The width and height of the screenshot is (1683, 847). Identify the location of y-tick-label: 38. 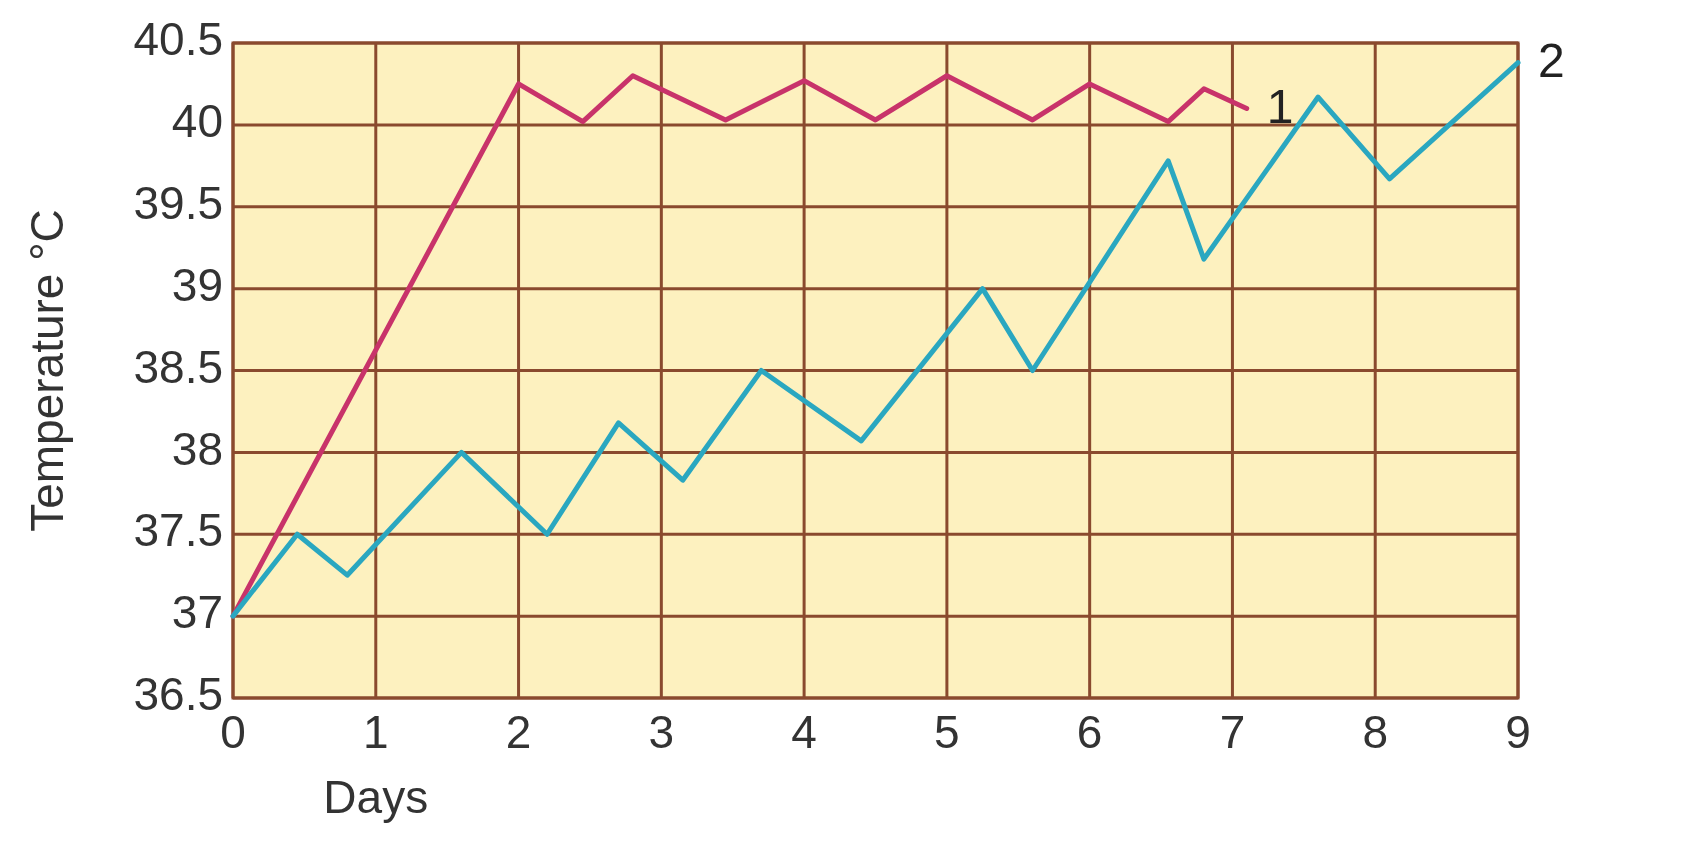
(197, 448).